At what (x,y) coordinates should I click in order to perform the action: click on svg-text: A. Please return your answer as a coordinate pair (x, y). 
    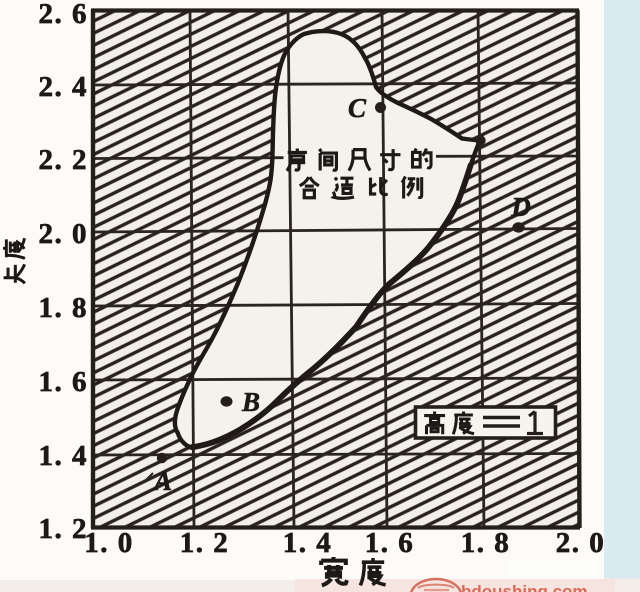
    Looking at the image, I should click on (162, 481).